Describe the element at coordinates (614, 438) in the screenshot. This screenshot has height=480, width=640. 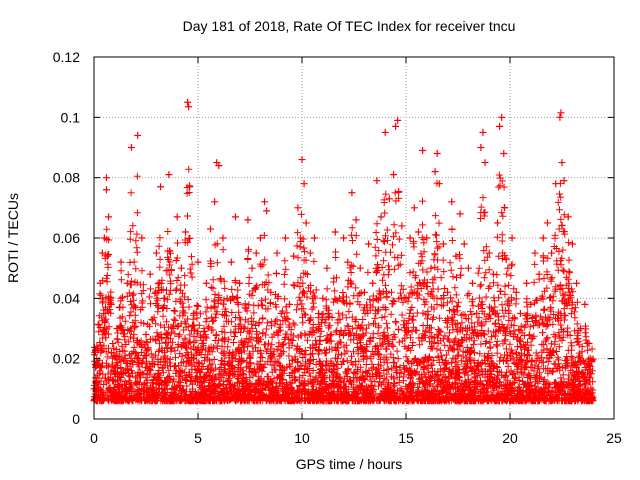
I see `x-tick-label: 25` at that location.